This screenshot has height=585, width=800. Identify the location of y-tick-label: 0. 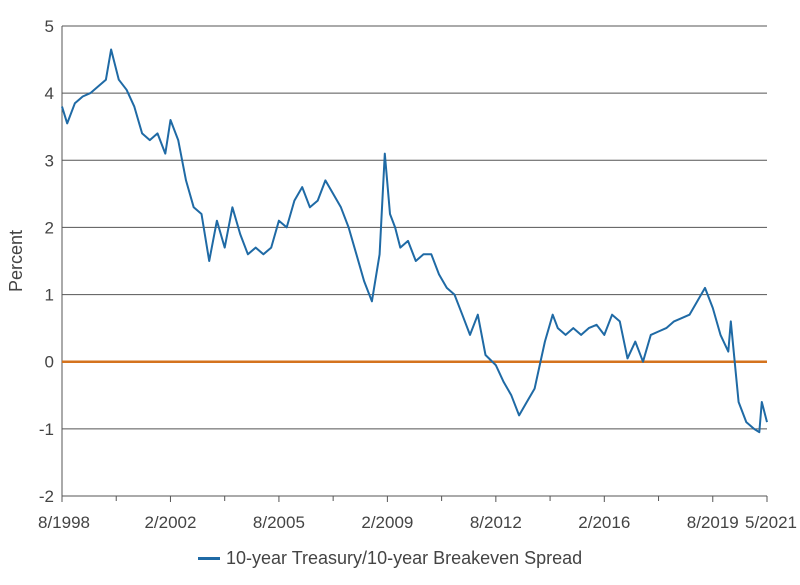
(49, 362).